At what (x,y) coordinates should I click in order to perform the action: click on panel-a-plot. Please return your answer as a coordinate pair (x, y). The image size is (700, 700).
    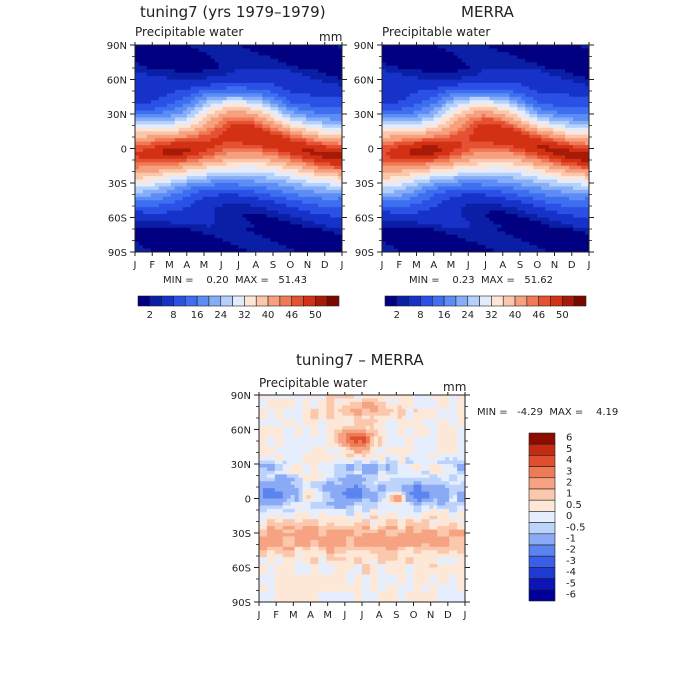
    Looking at the image, I should click on (238, 148).